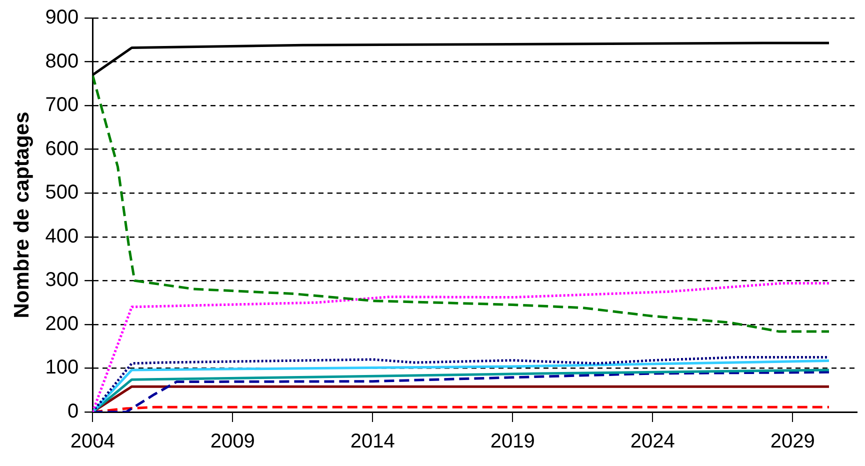 The height and width of the screenshot is (466, 865). I want to click on x-tick-label: 2014, so click(372, 441).